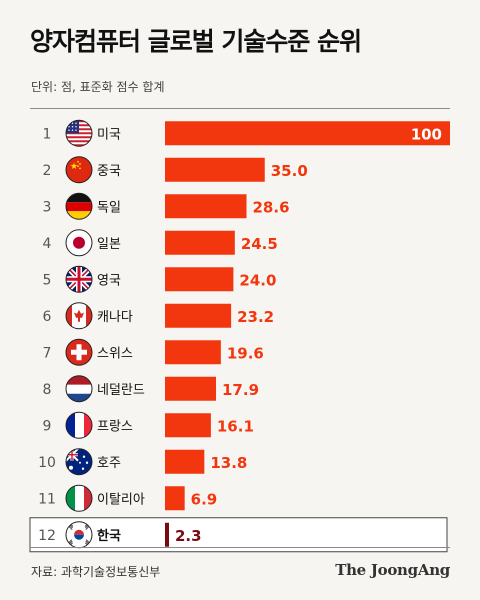  I want to click on value-label: 13.8, so click(228, 463).